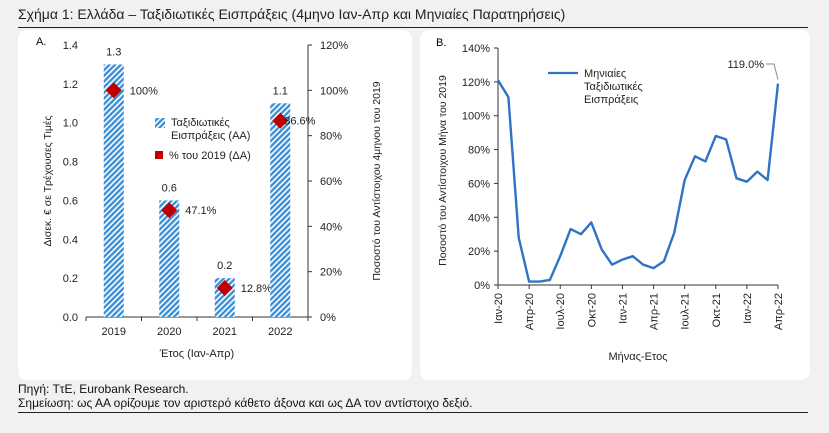 Image resolution: width=829 pixels, height=433 pixels. What do you see at coordinates (479, 218) in the screenshot?
I see `y-tick-label: 40%` at bounding box center [479, 218].